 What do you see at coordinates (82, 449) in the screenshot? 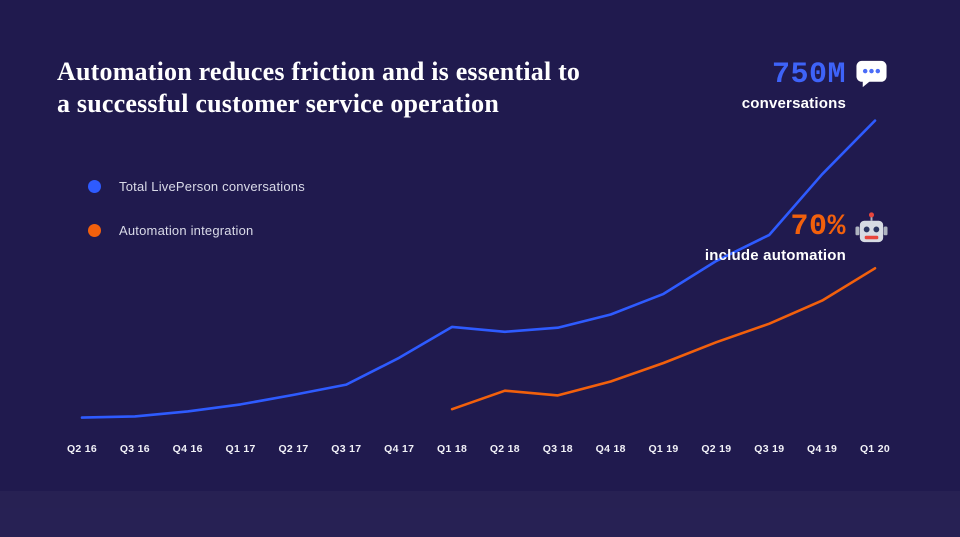
I see `x-axis-label: Q2 16` at bounding box center [82, 449].